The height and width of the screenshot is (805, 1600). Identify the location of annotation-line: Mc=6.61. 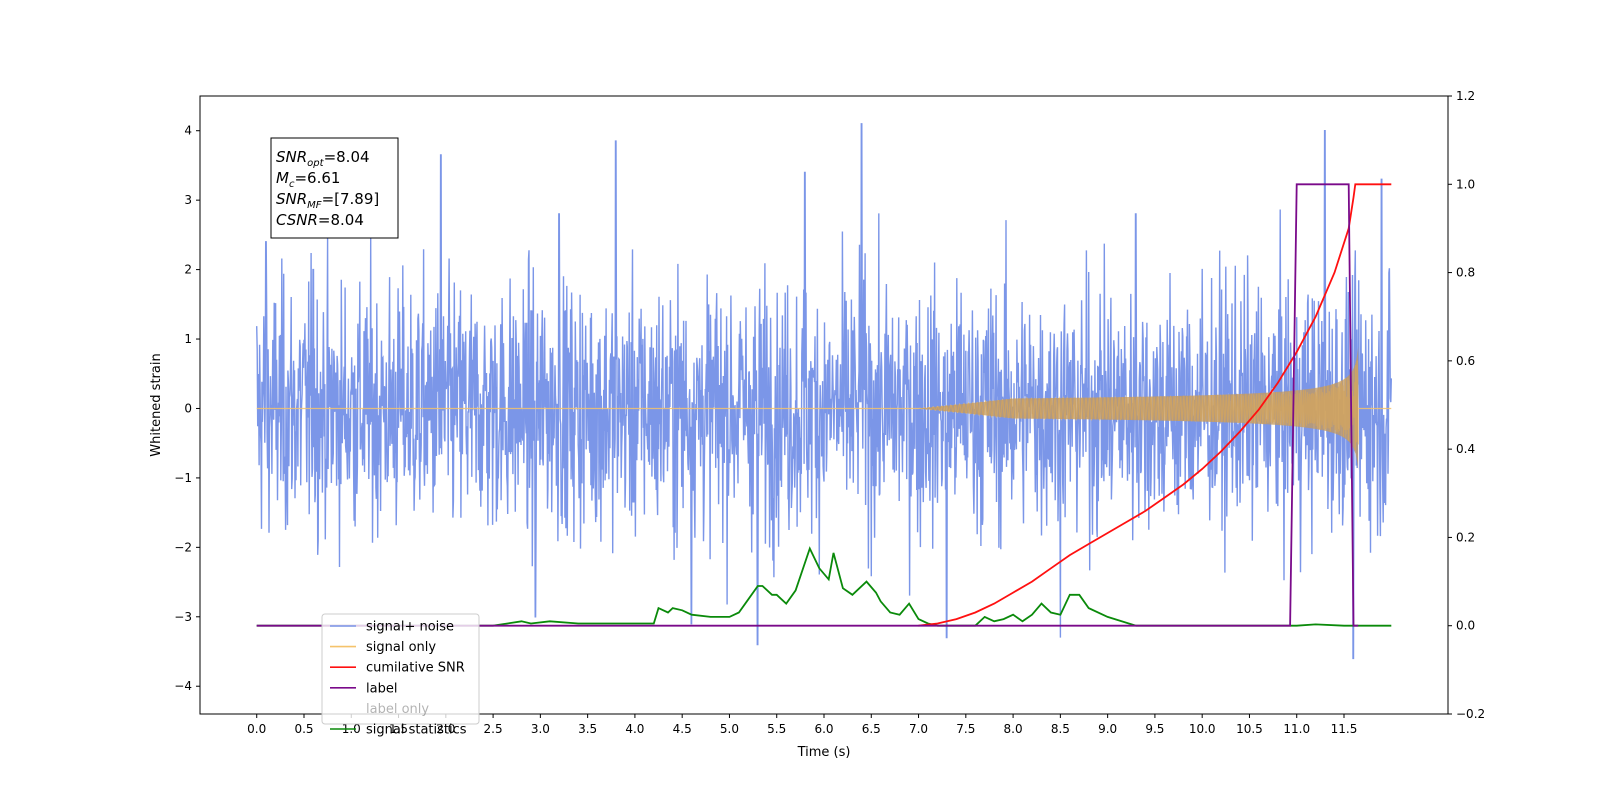
(308, 179).